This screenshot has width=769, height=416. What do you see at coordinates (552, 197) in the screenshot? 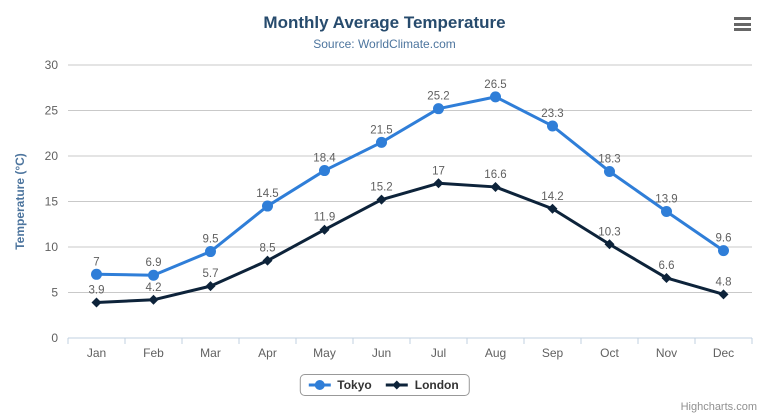
I see `series-london-data-label: 14.2` at bounding box center [552, 197].